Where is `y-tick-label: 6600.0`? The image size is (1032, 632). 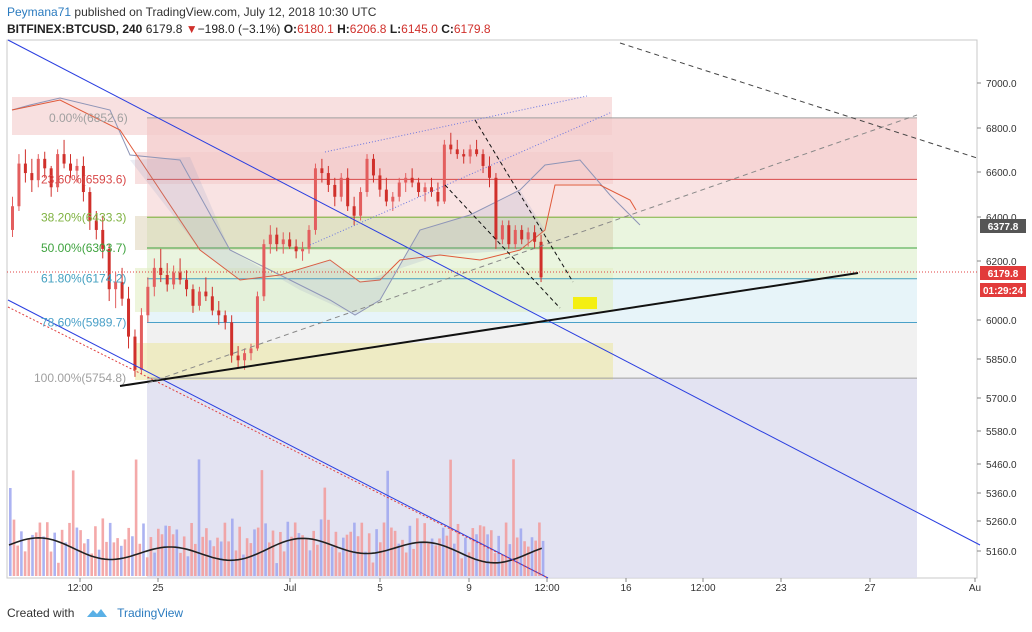 y-tick-label: 6600.0 is located at coordinates (1001, 173).